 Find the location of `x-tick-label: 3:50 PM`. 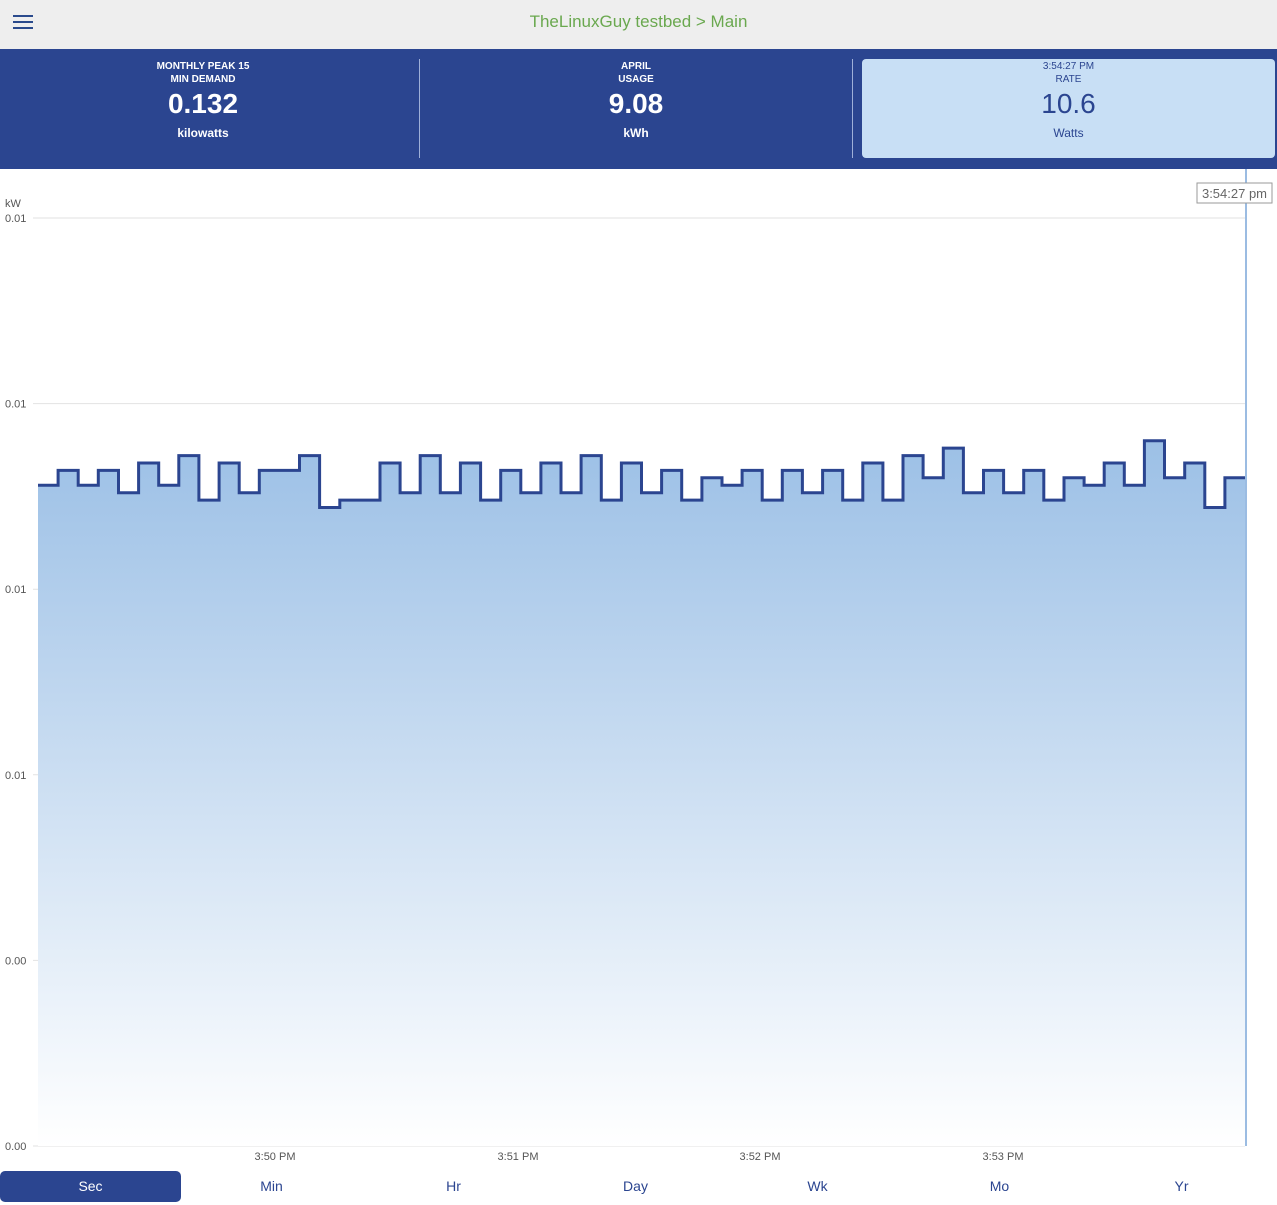

x-tick-label: 3:50 PM is located at coordinates (275, 1157).